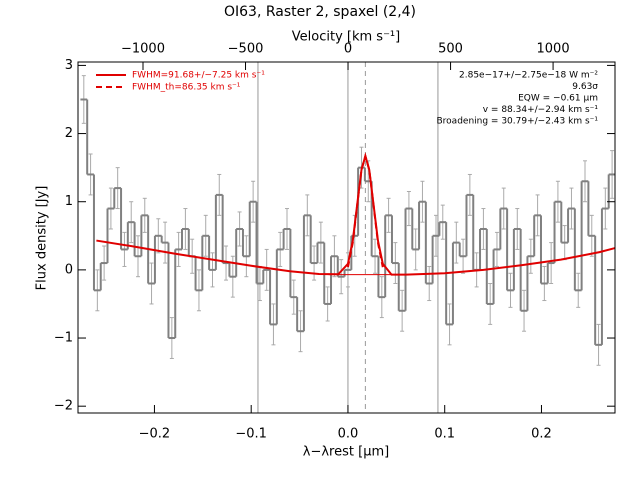 The height and width of the screenshot is (480, 640). I want to click on x-tick-label: −0.2, so click(155, 434).